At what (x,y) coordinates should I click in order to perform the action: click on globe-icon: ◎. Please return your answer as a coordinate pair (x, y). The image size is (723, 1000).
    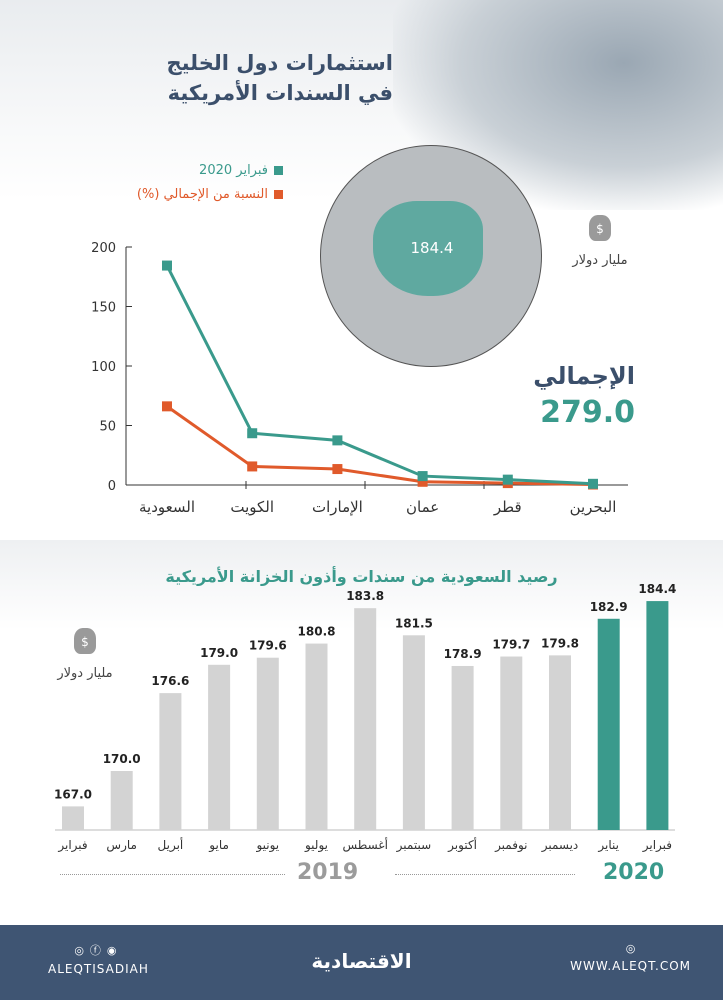
    Looking at the image, I should click on (630, 948).